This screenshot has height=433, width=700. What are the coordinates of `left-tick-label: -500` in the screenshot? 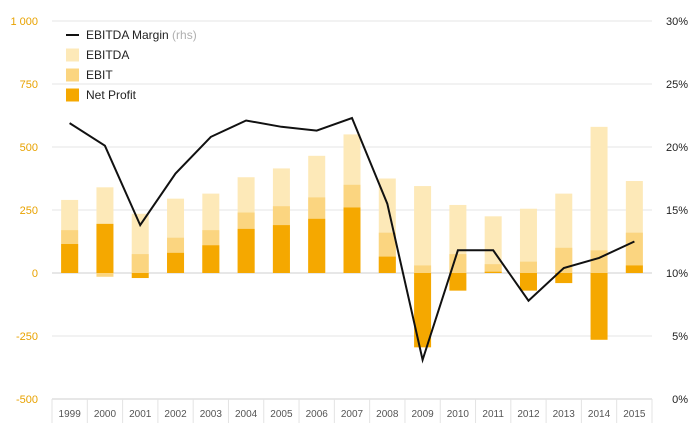 It's located at (27, 400).